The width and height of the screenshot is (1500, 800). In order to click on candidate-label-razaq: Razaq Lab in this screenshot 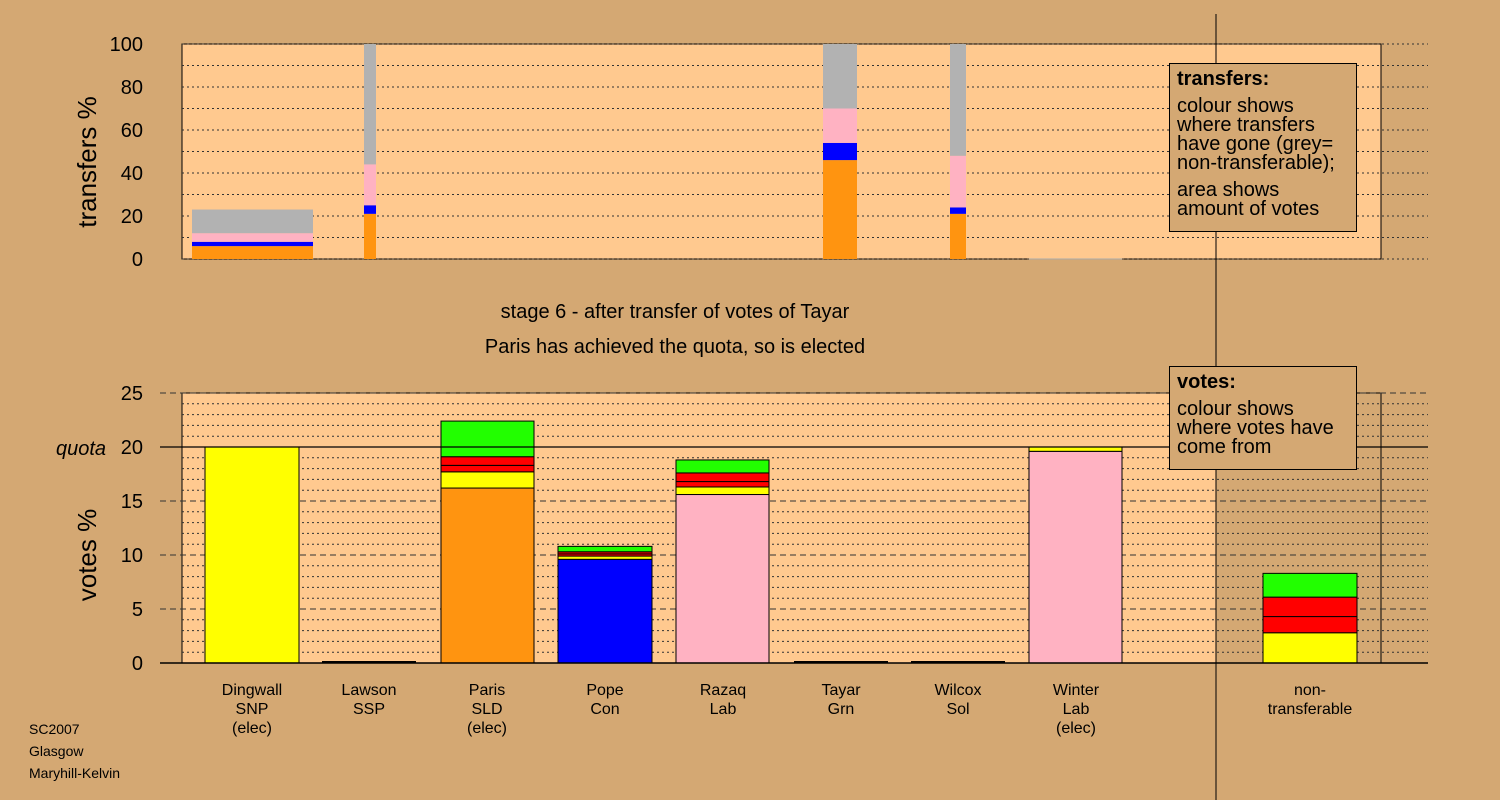, I will do `click(723, 700)`.